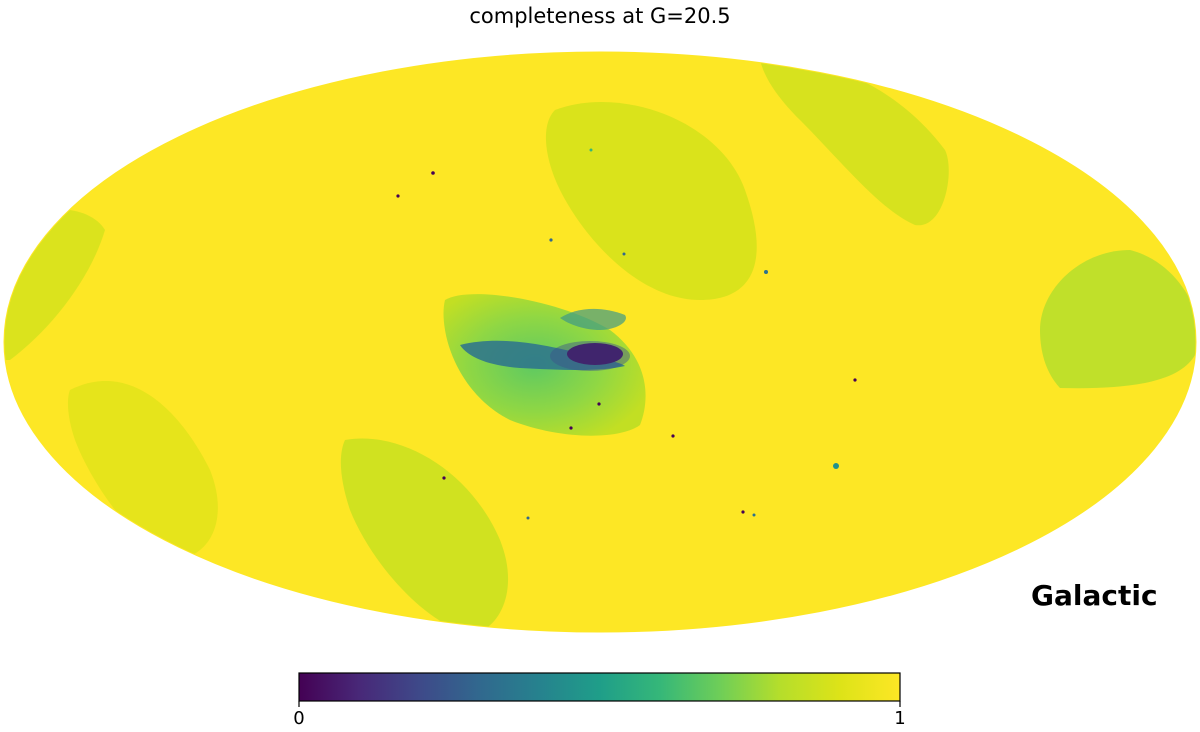  What do you see at coordinates (299, 718) in the screenshot?
I see `colorbar-tick-label-min: 0` at bounding box center [299, 718].